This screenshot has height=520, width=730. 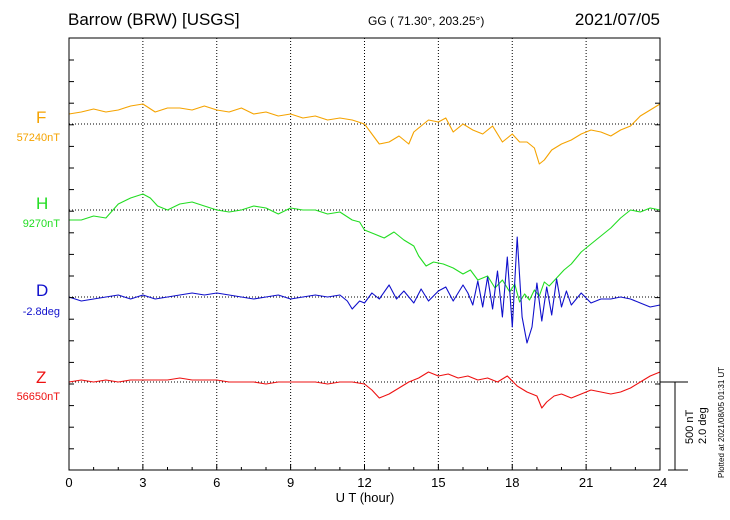 I want to click on series-line-f, so click(x=364, y=134).